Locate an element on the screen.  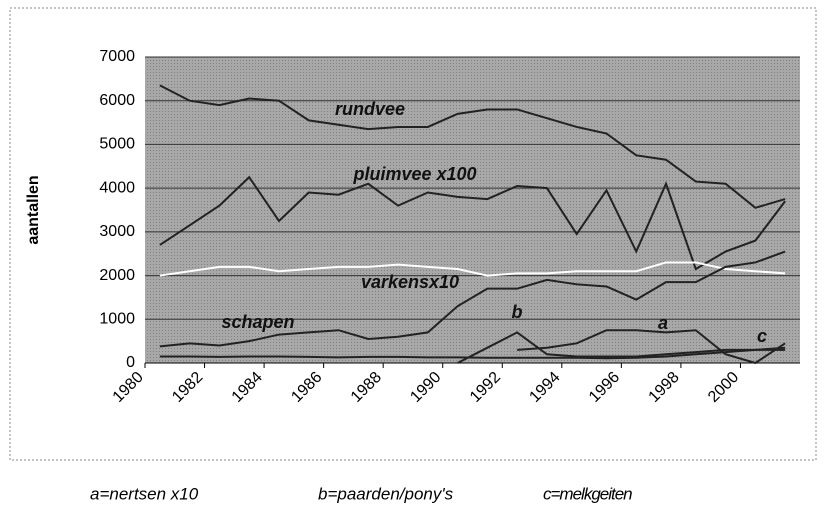
note: b=paarden/pony's is located at coordinates (386, 493).